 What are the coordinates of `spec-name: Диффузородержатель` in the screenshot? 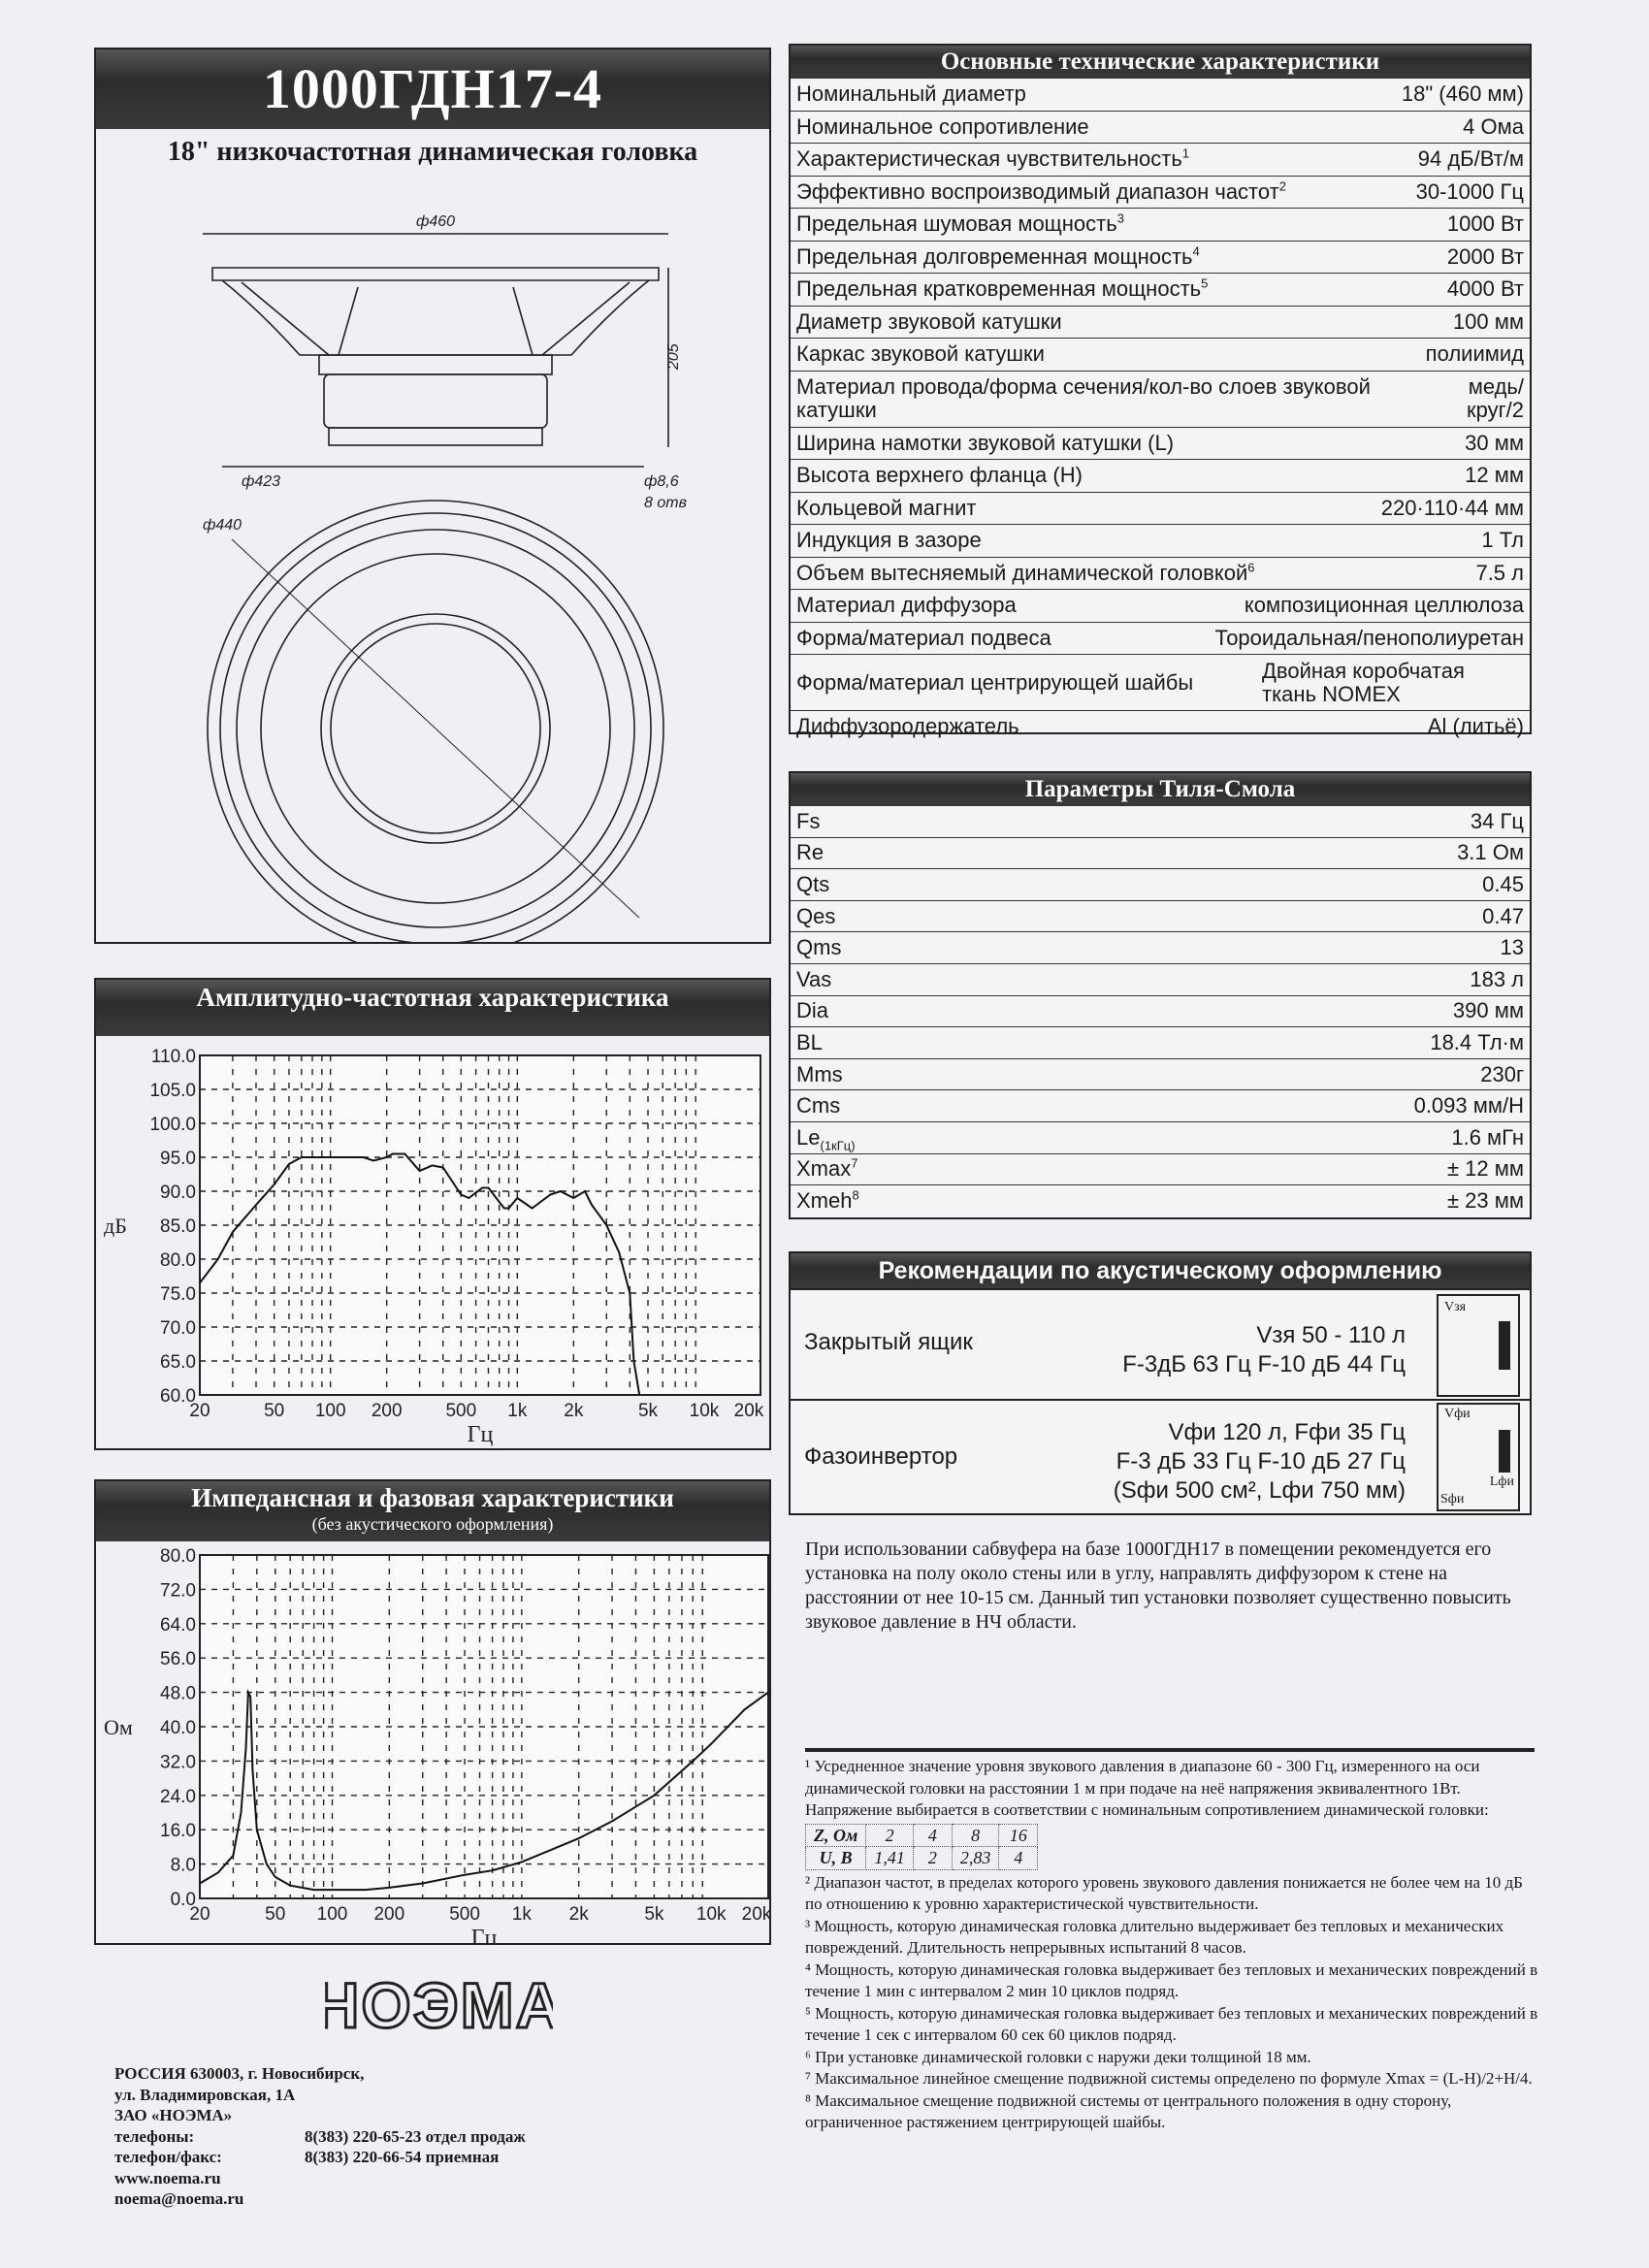 It's located at (907, 726).